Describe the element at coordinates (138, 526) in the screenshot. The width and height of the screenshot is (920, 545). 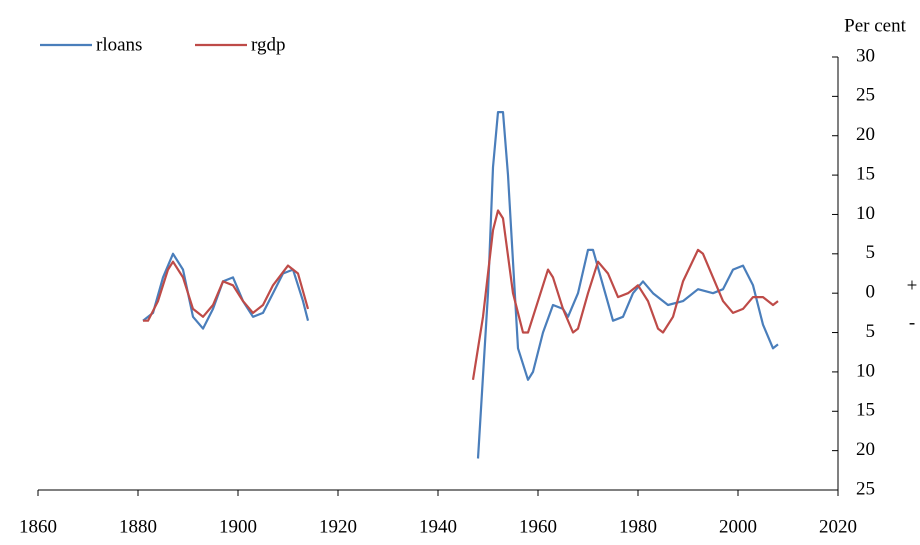
I see `x-tick-label: 1880` at that location.